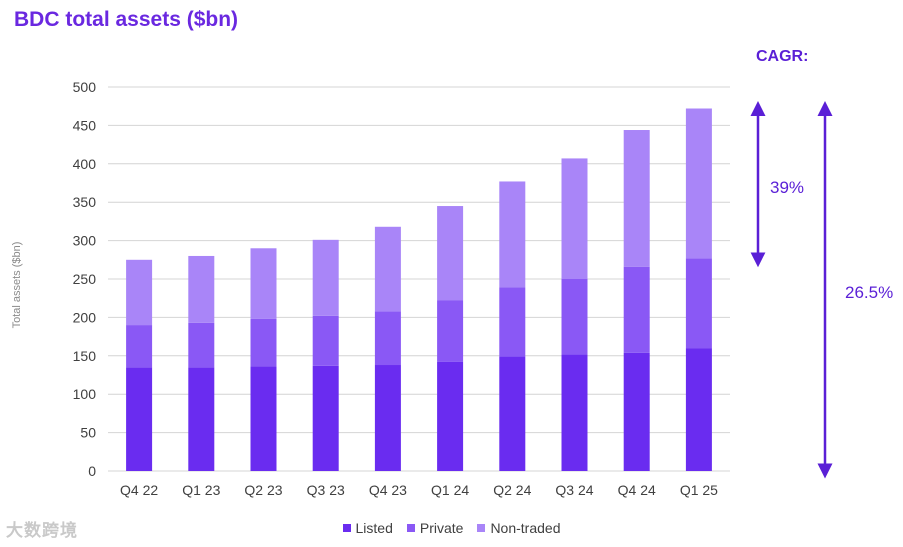 This screenshot has height=547, width=903. I want to click on y-tick-label-500: 500, so click(85, 87).